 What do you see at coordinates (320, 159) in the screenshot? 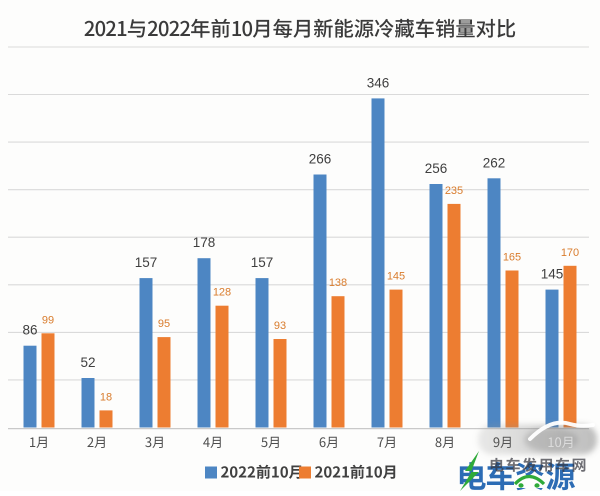
I see `svg-text: 266` at bounding box center [320, 159].